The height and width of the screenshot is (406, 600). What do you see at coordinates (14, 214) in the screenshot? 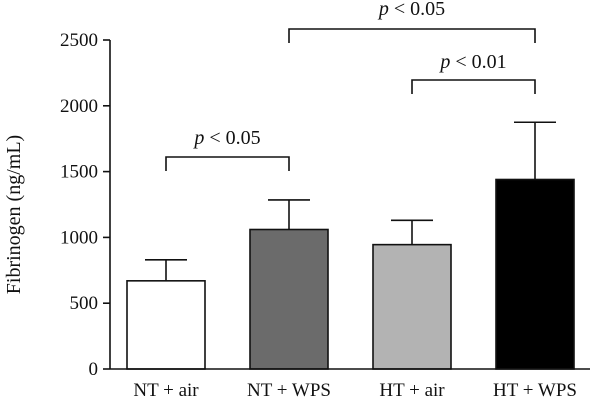
I see `y-axis-title: Fibrinogen (ng/mL)` at bounding box center [14, 214].